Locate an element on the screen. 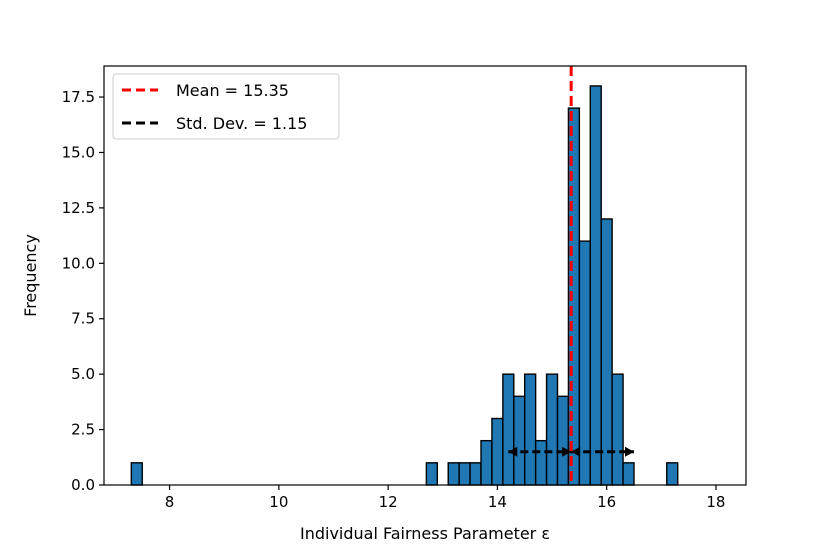 This screenshot has width=830, height=554. x-tick-label: 10 is located at coordinates (278, 502).